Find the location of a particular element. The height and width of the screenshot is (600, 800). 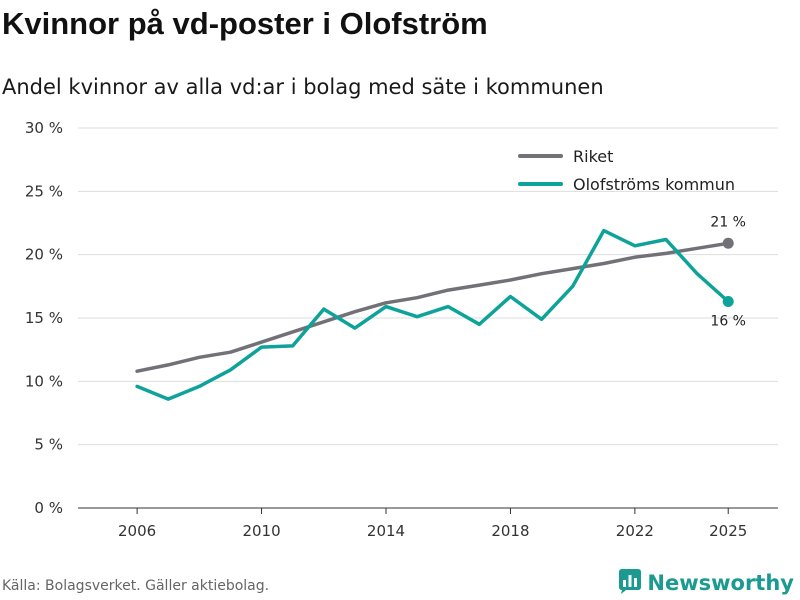

x-tick-label: 2006 is located at coordinates (137, 531).